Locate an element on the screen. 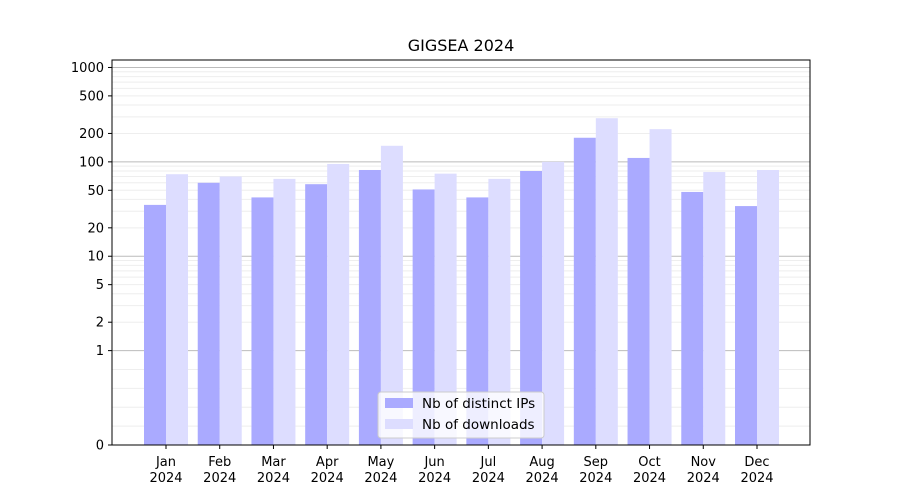  x-tick-label: Mar 2024 is located at coordinates (273, 470).